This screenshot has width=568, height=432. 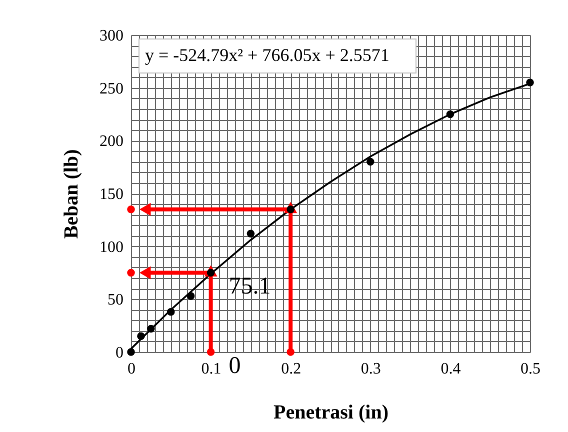 I want to click on x-axis-title: Penetrasi (in), so click(x=331, y=413).